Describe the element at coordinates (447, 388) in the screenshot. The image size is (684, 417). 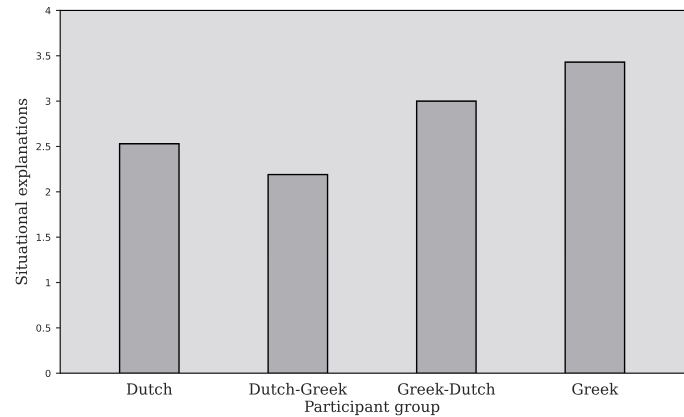
I see `x-tick-label: Greek-Dutch` at that location.